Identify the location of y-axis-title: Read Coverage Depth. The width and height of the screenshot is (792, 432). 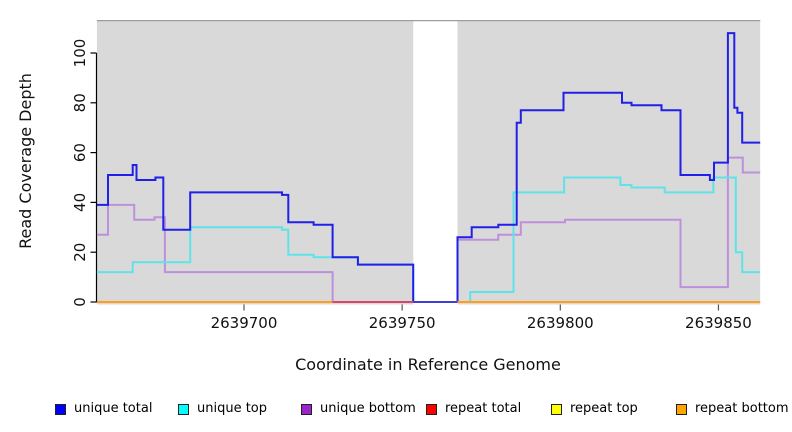
(25, 161).